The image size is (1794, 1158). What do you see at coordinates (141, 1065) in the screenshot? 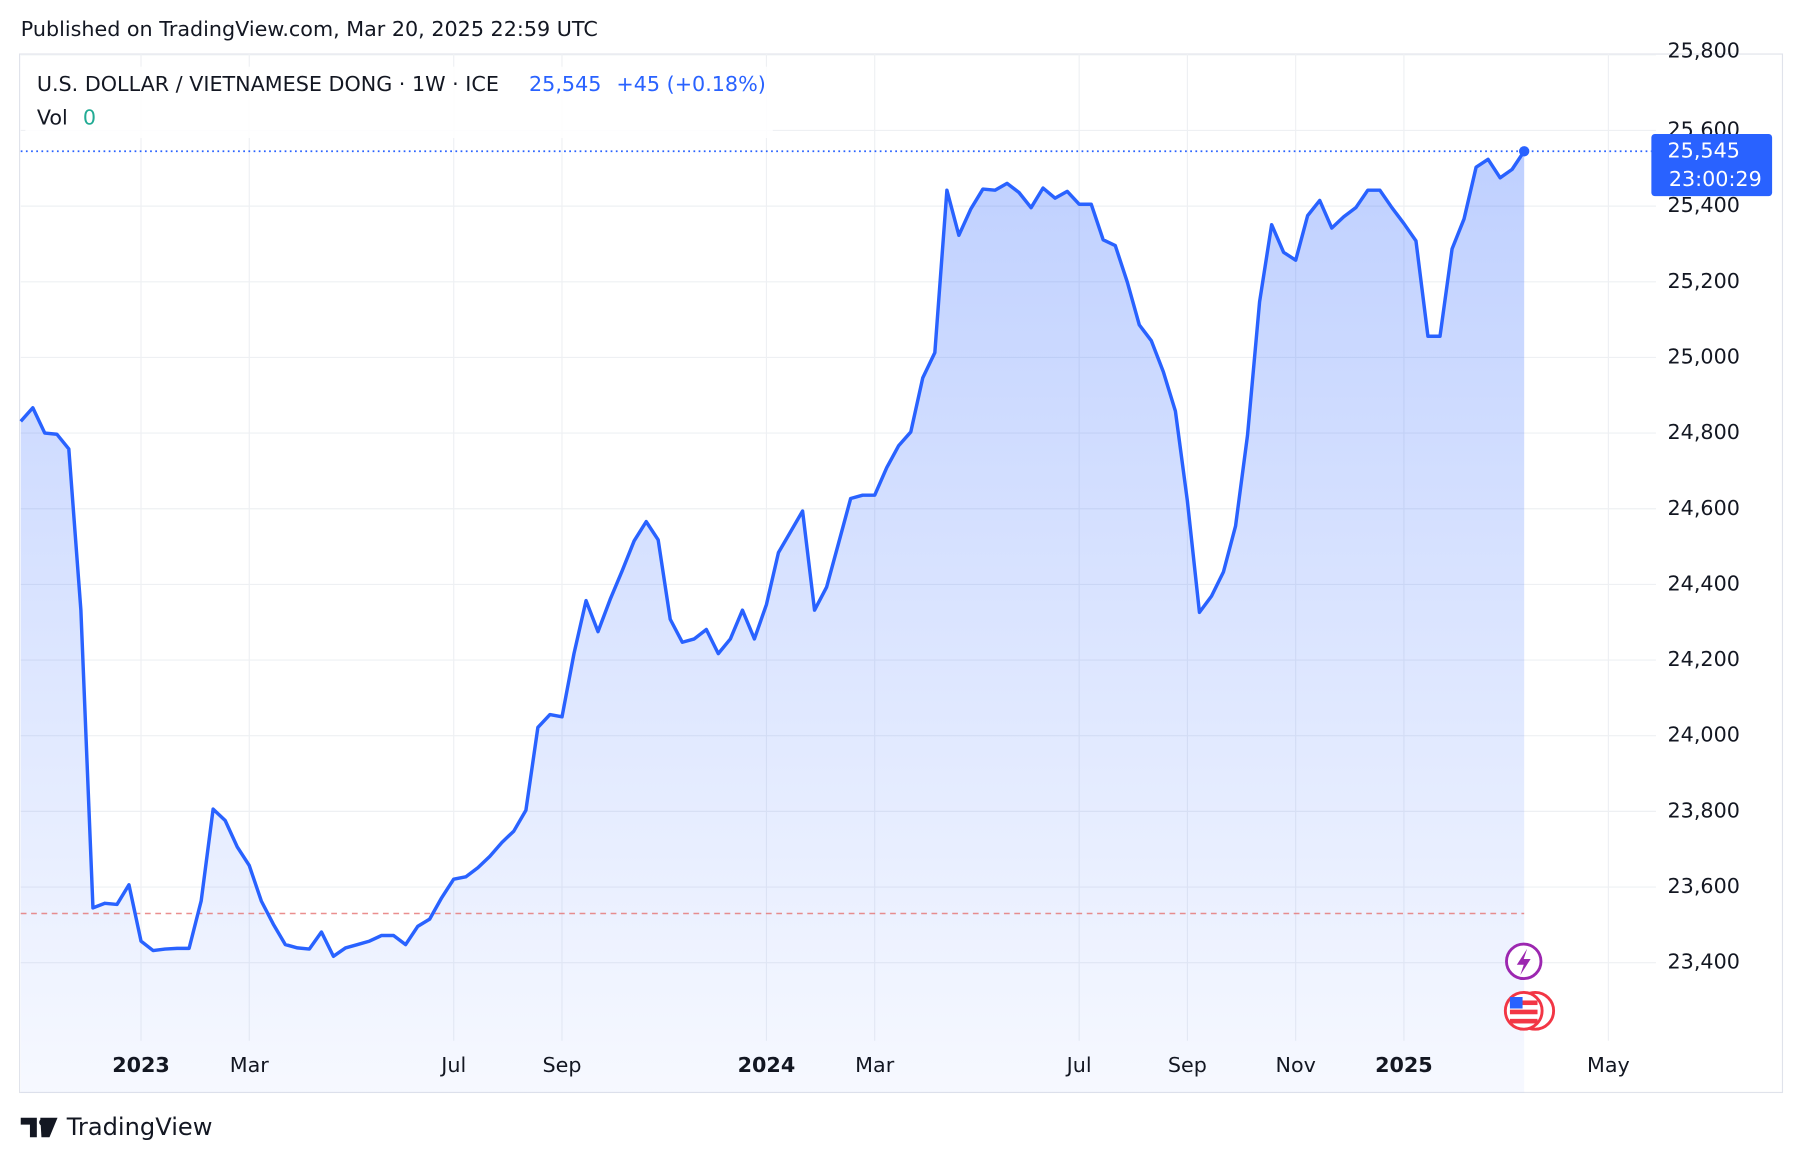
I see `x-tick-label: 2023` at bounding box center [141, 1065].